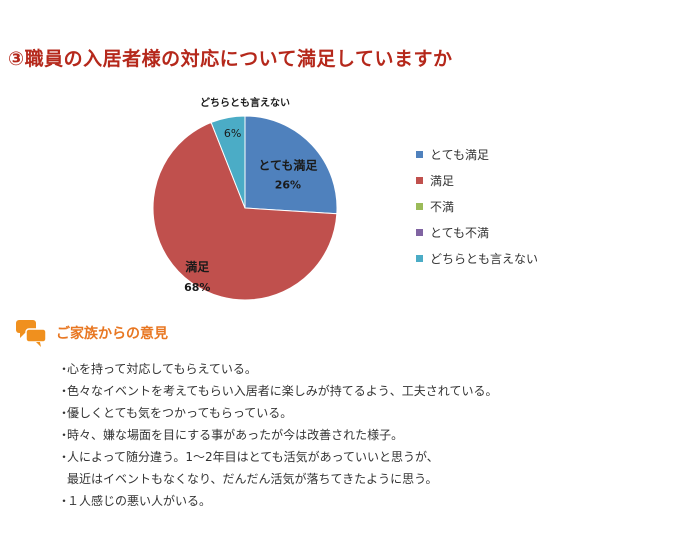 Image resolution: width=700 pixels, height=550 pixels. Describe the element at coordinates (459, 155) in the screenshot. I see `legend-label-0: とても満足` at that location.